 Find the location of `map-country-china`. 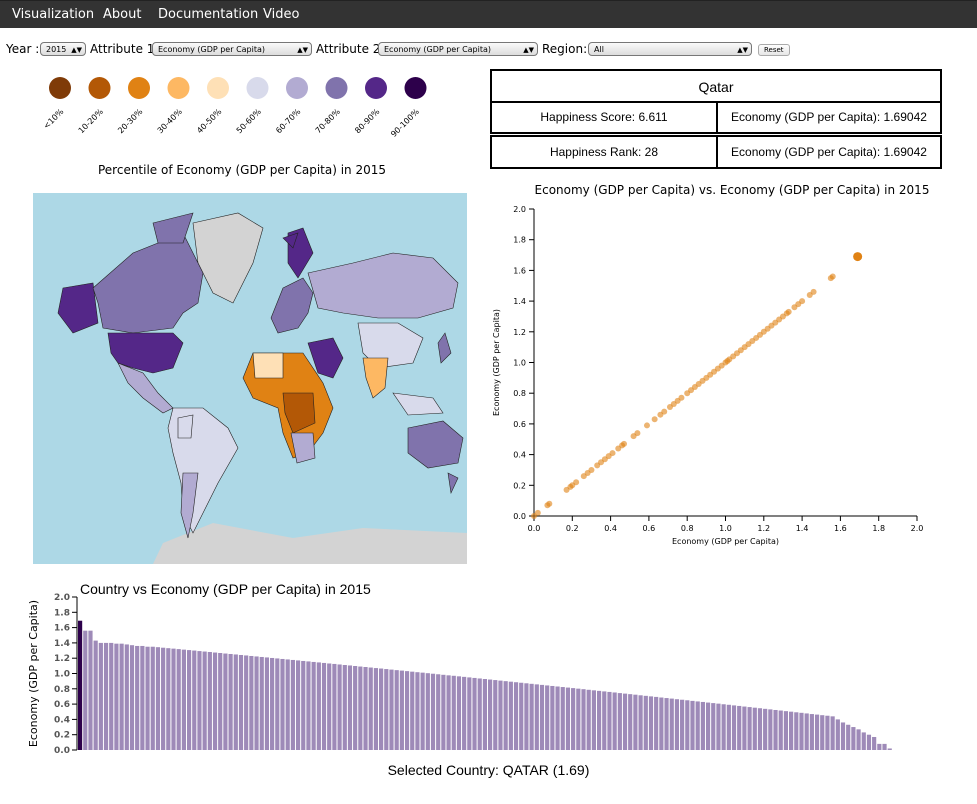

map-country-china is located at coordinates (390, 345).